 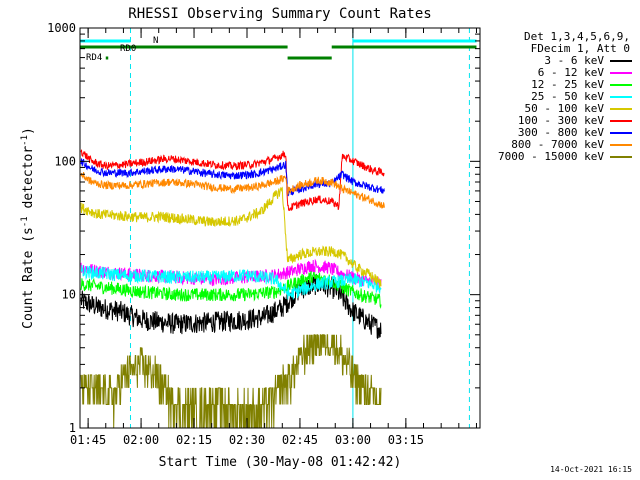 I want to click on legend-entry: 12 - 25 keV, so click(x=565, y=85).